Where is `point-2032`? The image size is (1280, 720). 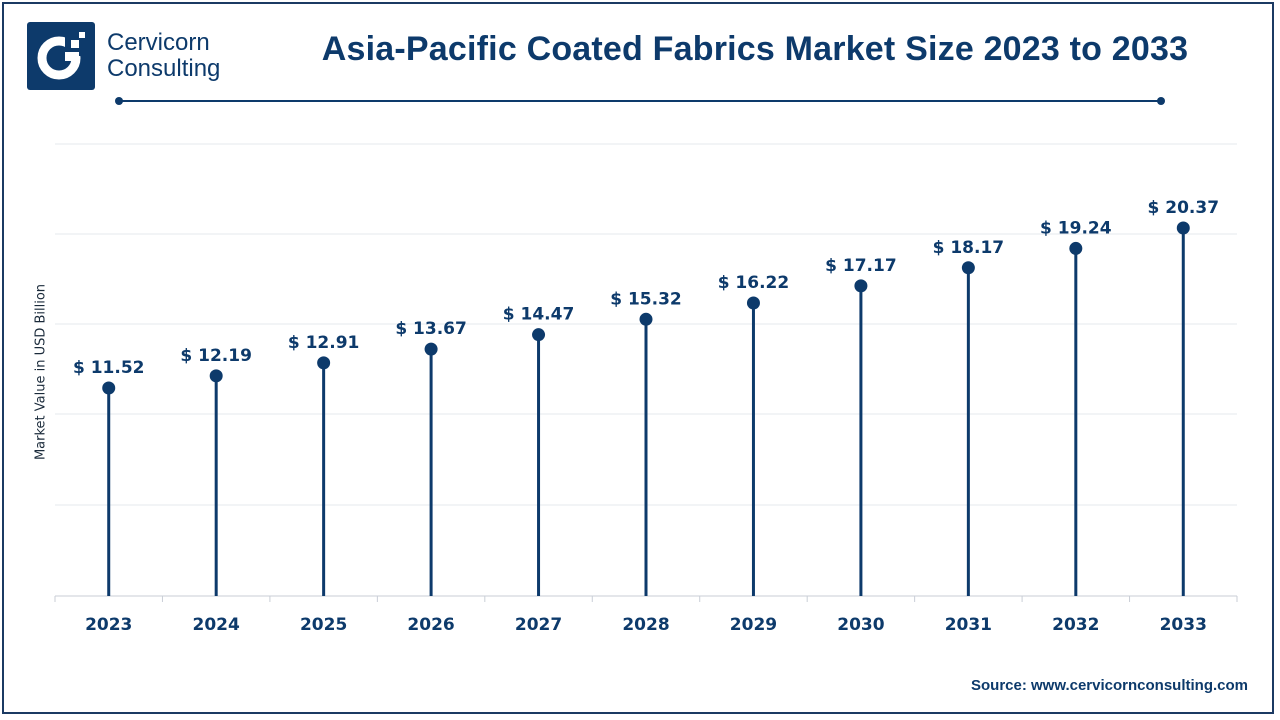
point-2032 is located at coordinates (1076, 248).